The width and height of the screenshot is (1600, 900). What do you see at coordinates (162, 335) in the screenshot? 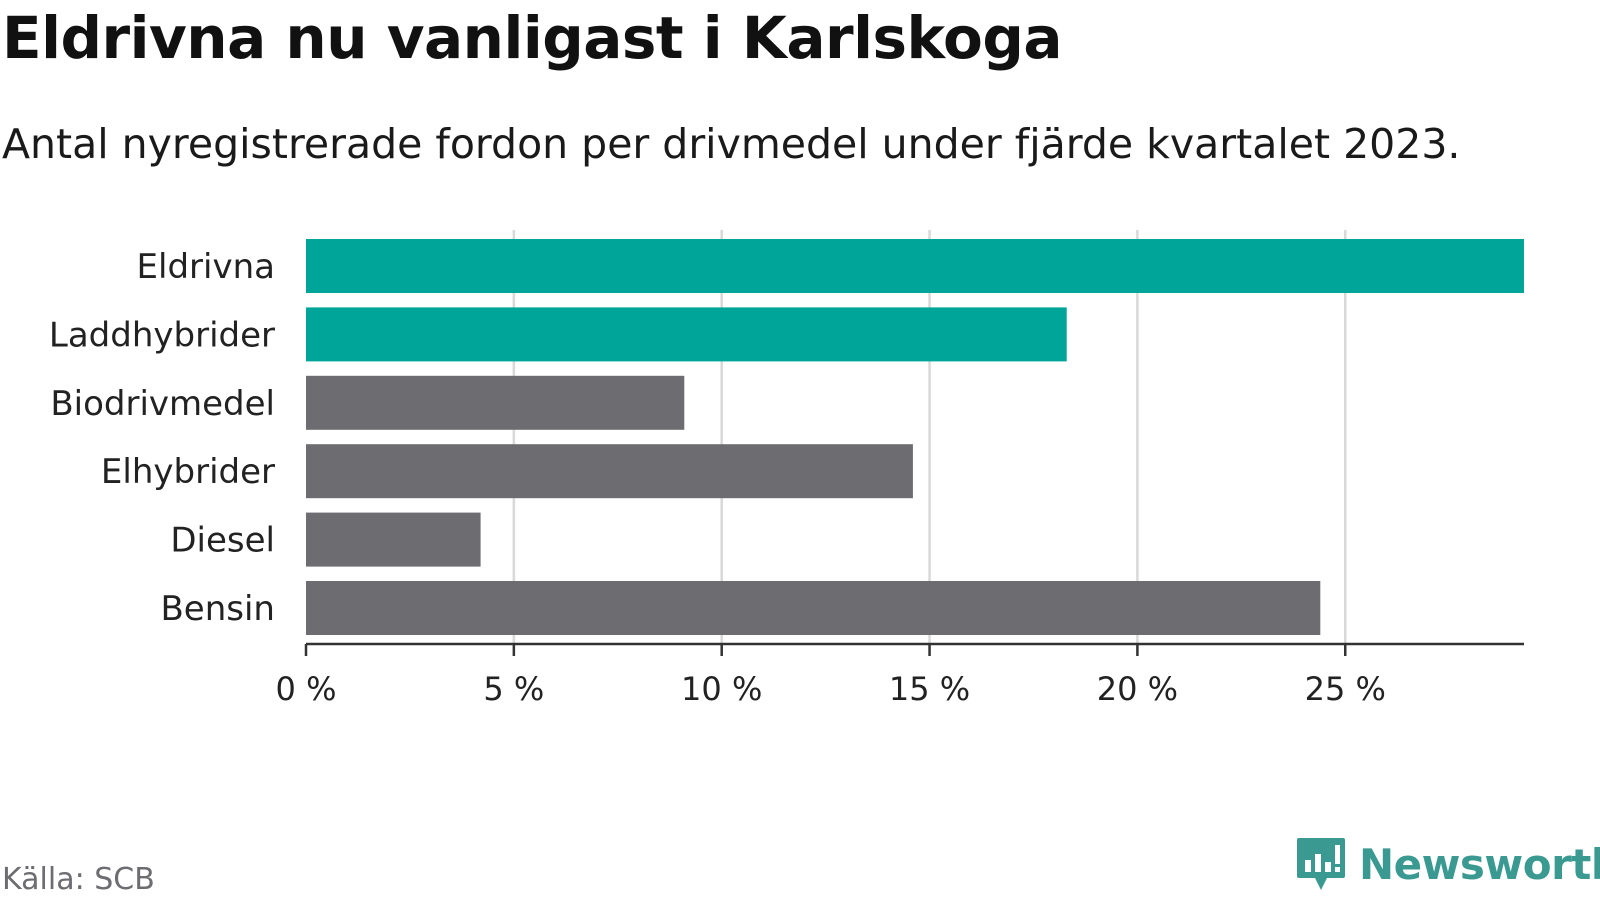
I see `category-label: Laddhybrider` at bounding box center [162, 335].